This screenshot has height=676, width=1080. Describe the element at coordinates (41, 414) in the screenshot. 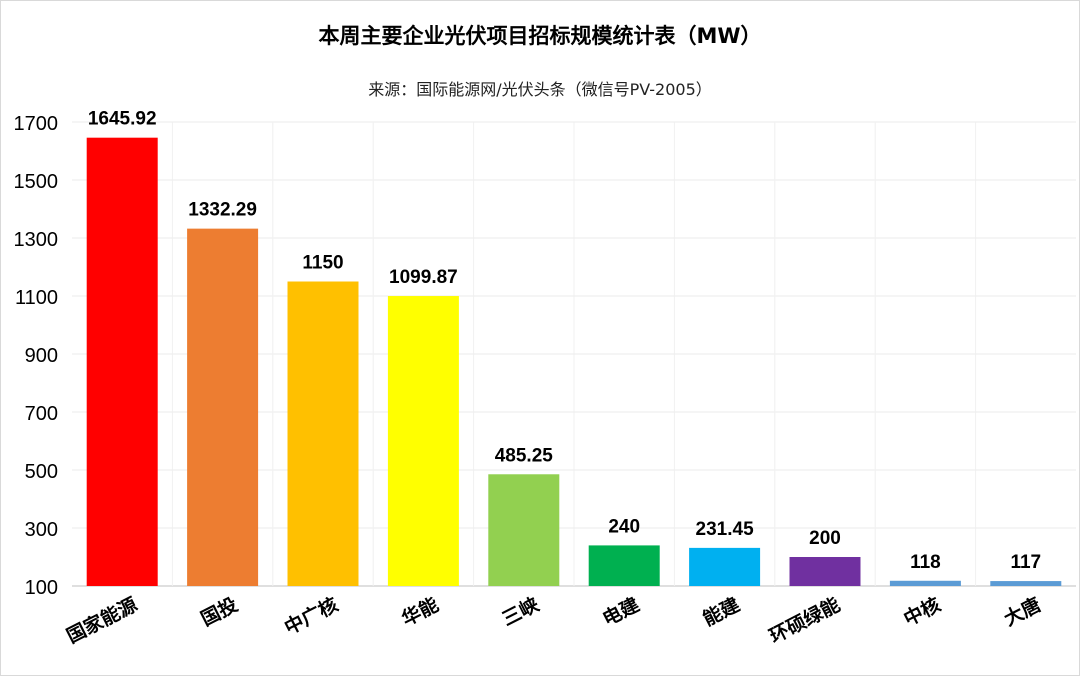

I see `y-tick-label: 700` at that location.